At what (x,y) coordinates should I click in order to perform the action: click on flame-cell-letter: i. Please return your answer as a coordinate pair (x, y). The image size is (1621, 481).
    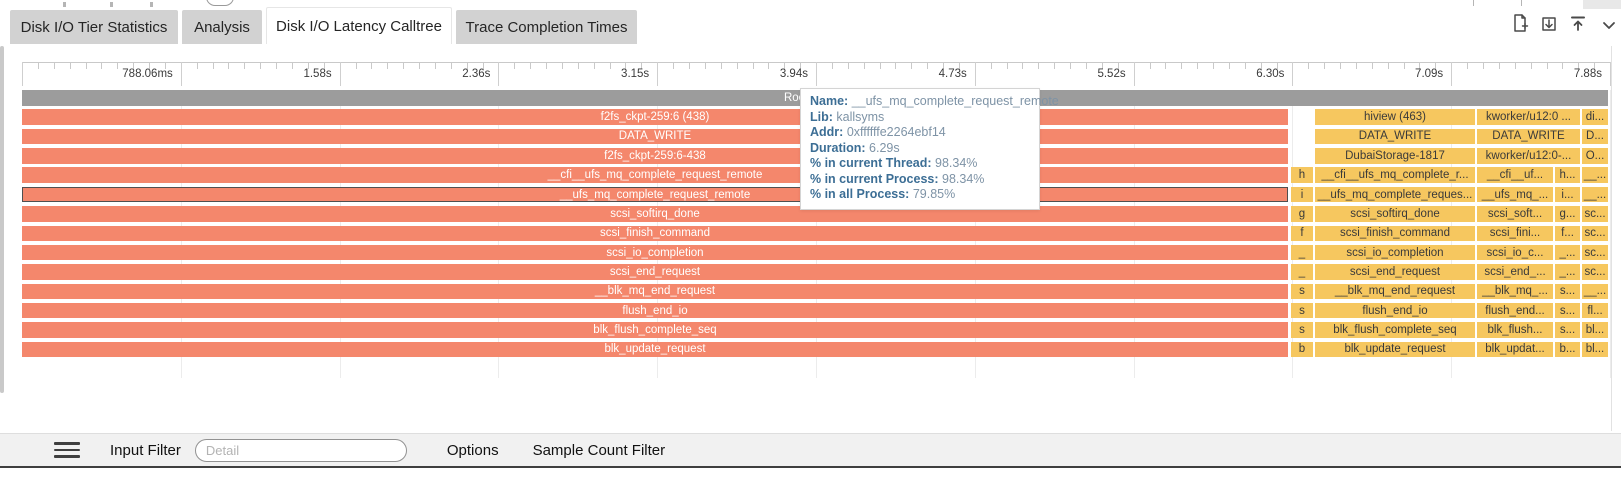
    Looking at the image, I should click on (1302, 194).